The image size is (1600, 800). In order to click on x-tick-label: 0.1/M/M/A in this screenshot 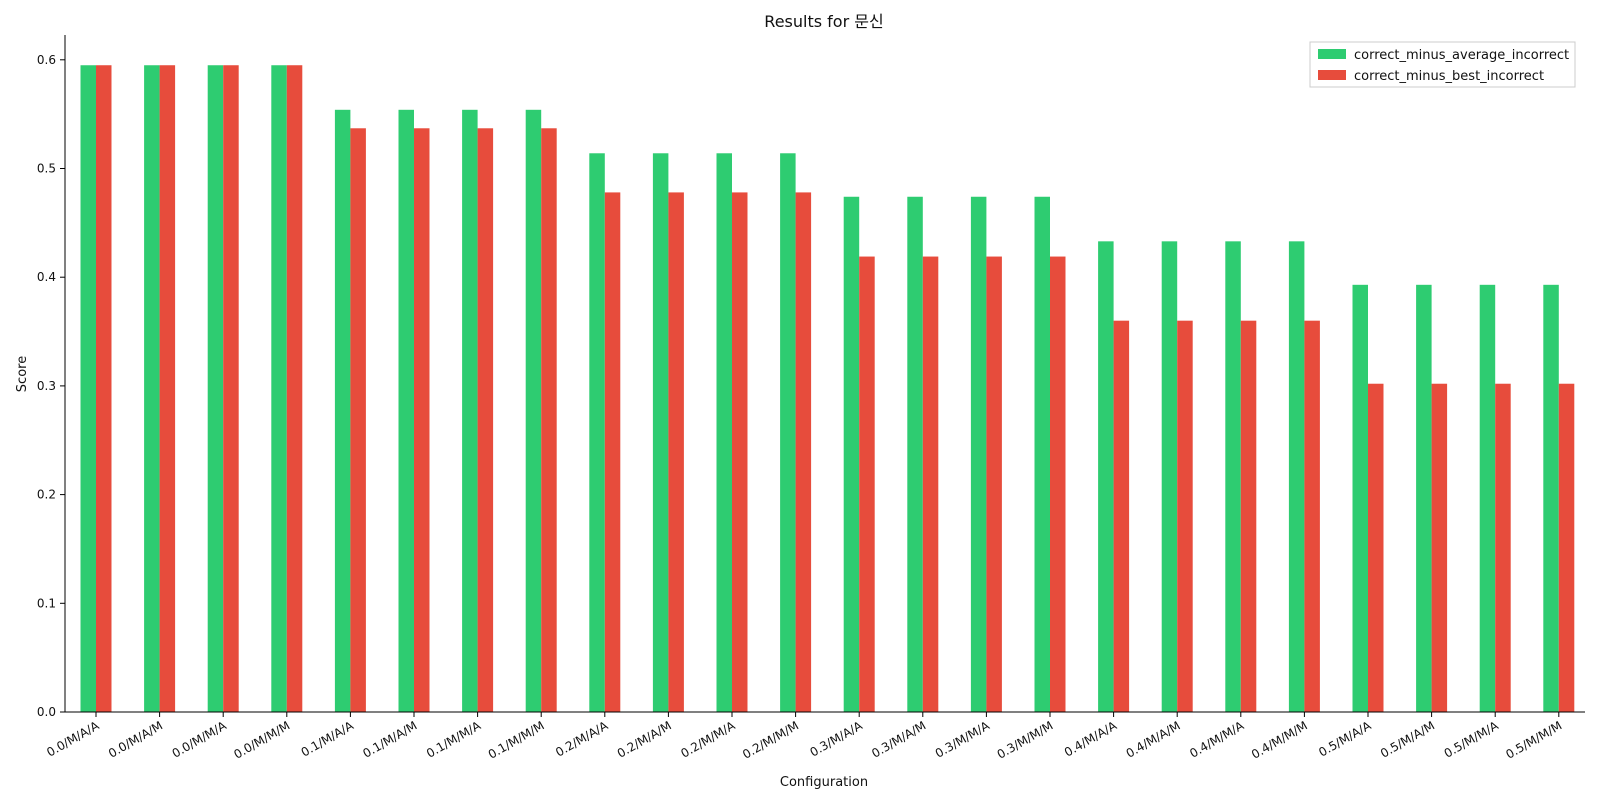, I will do `click(454, 739)`.